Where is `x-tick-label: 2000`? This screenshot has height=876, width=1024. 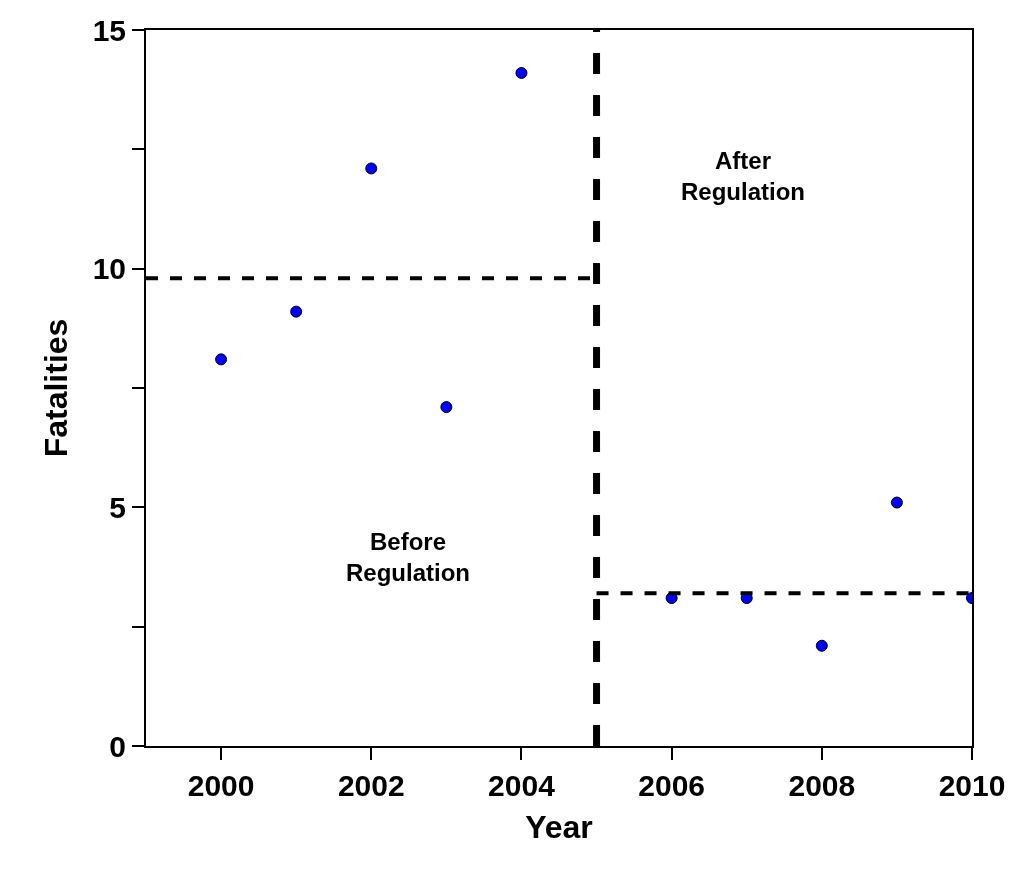 x-tick-label: 2000 is located at coordinates (221, 785).